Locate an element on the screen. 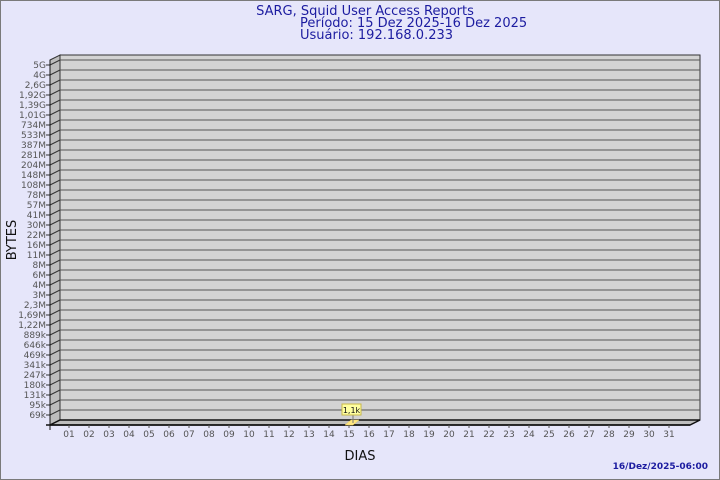  x-tick-label: 05 is located at coordinates (148, 435).